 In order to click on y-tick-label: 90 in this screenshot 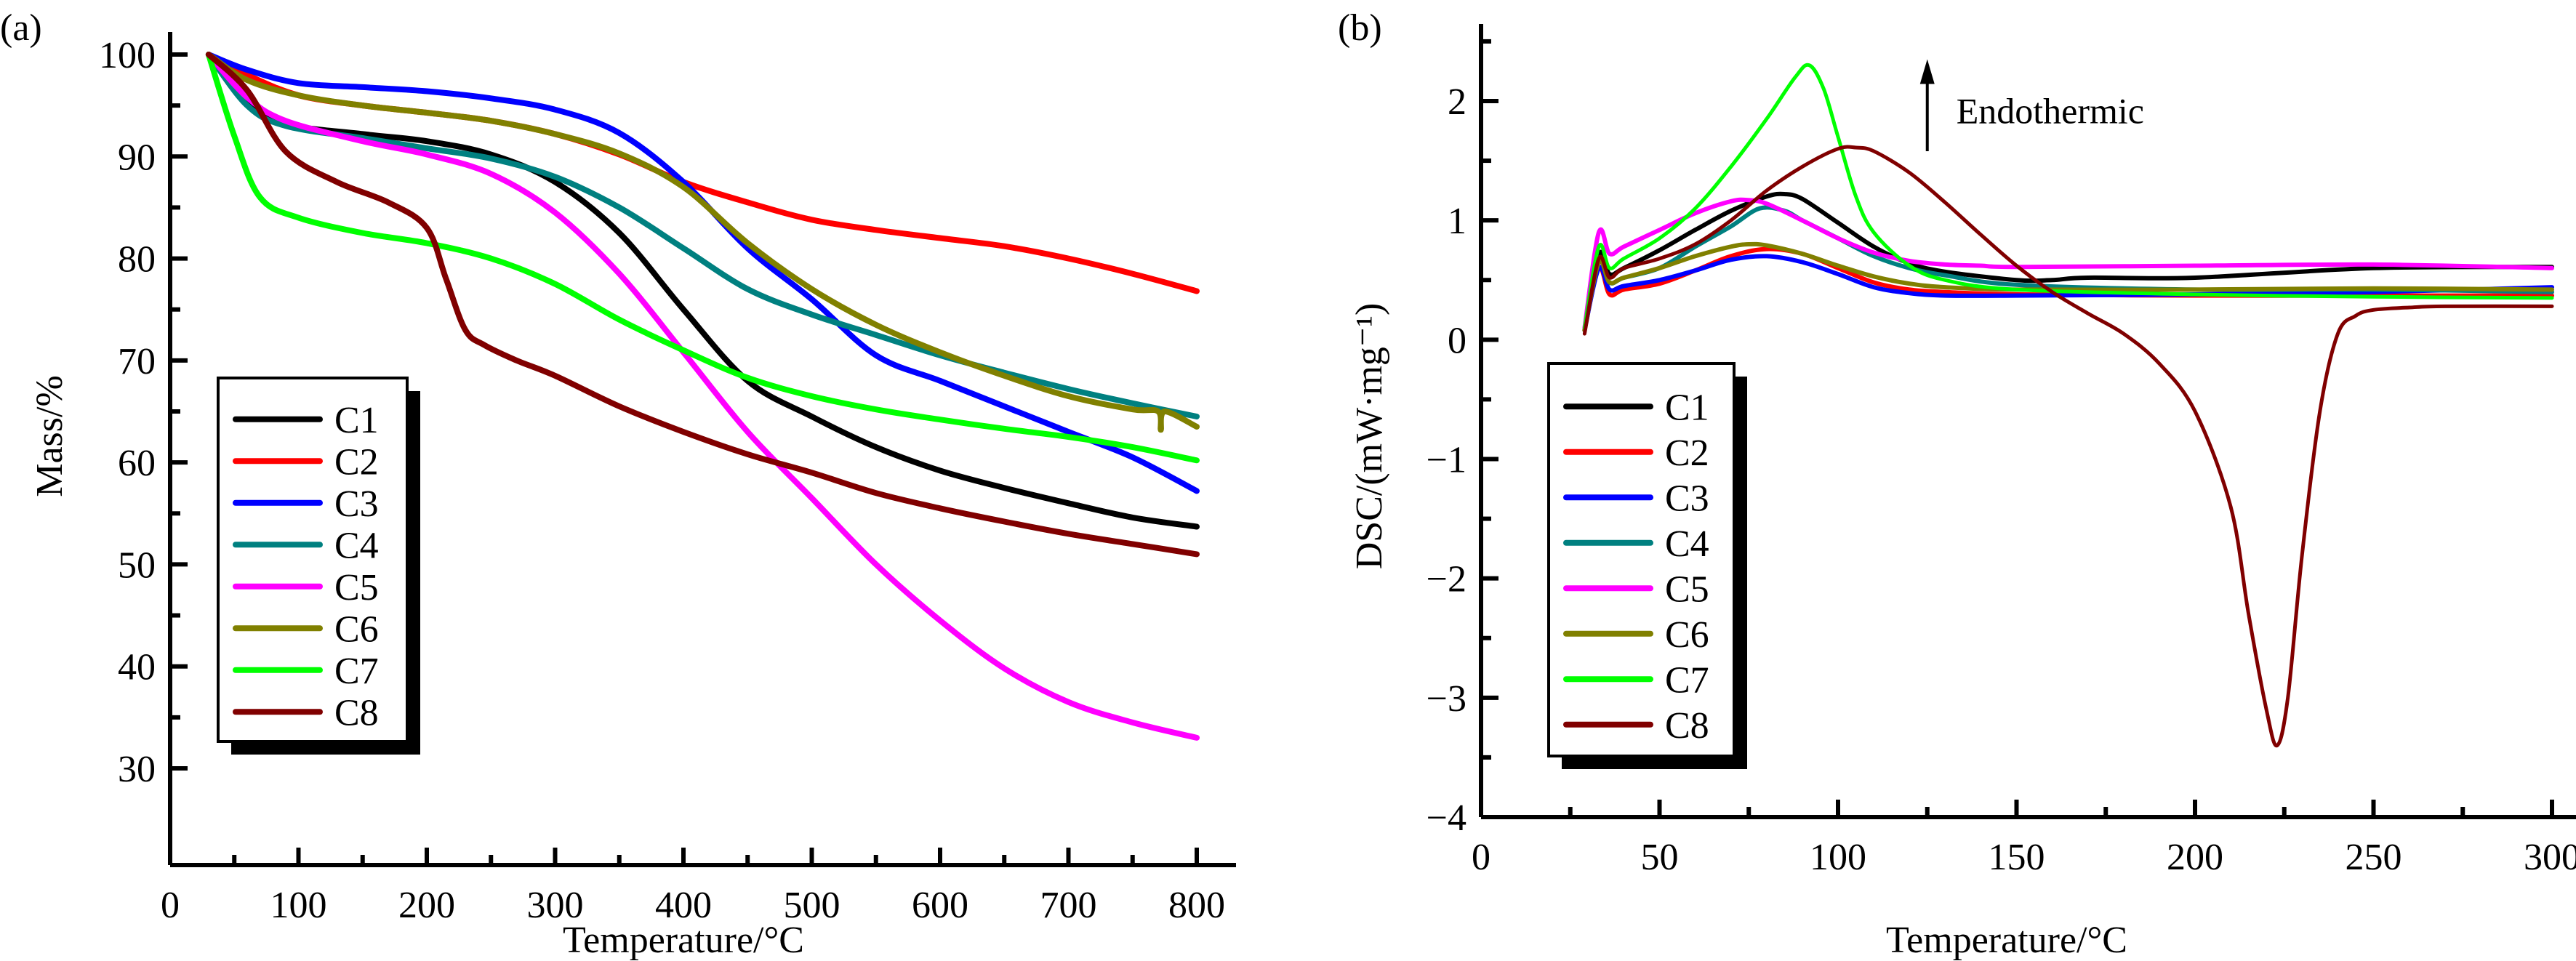, I will do `click(137, 157)`.